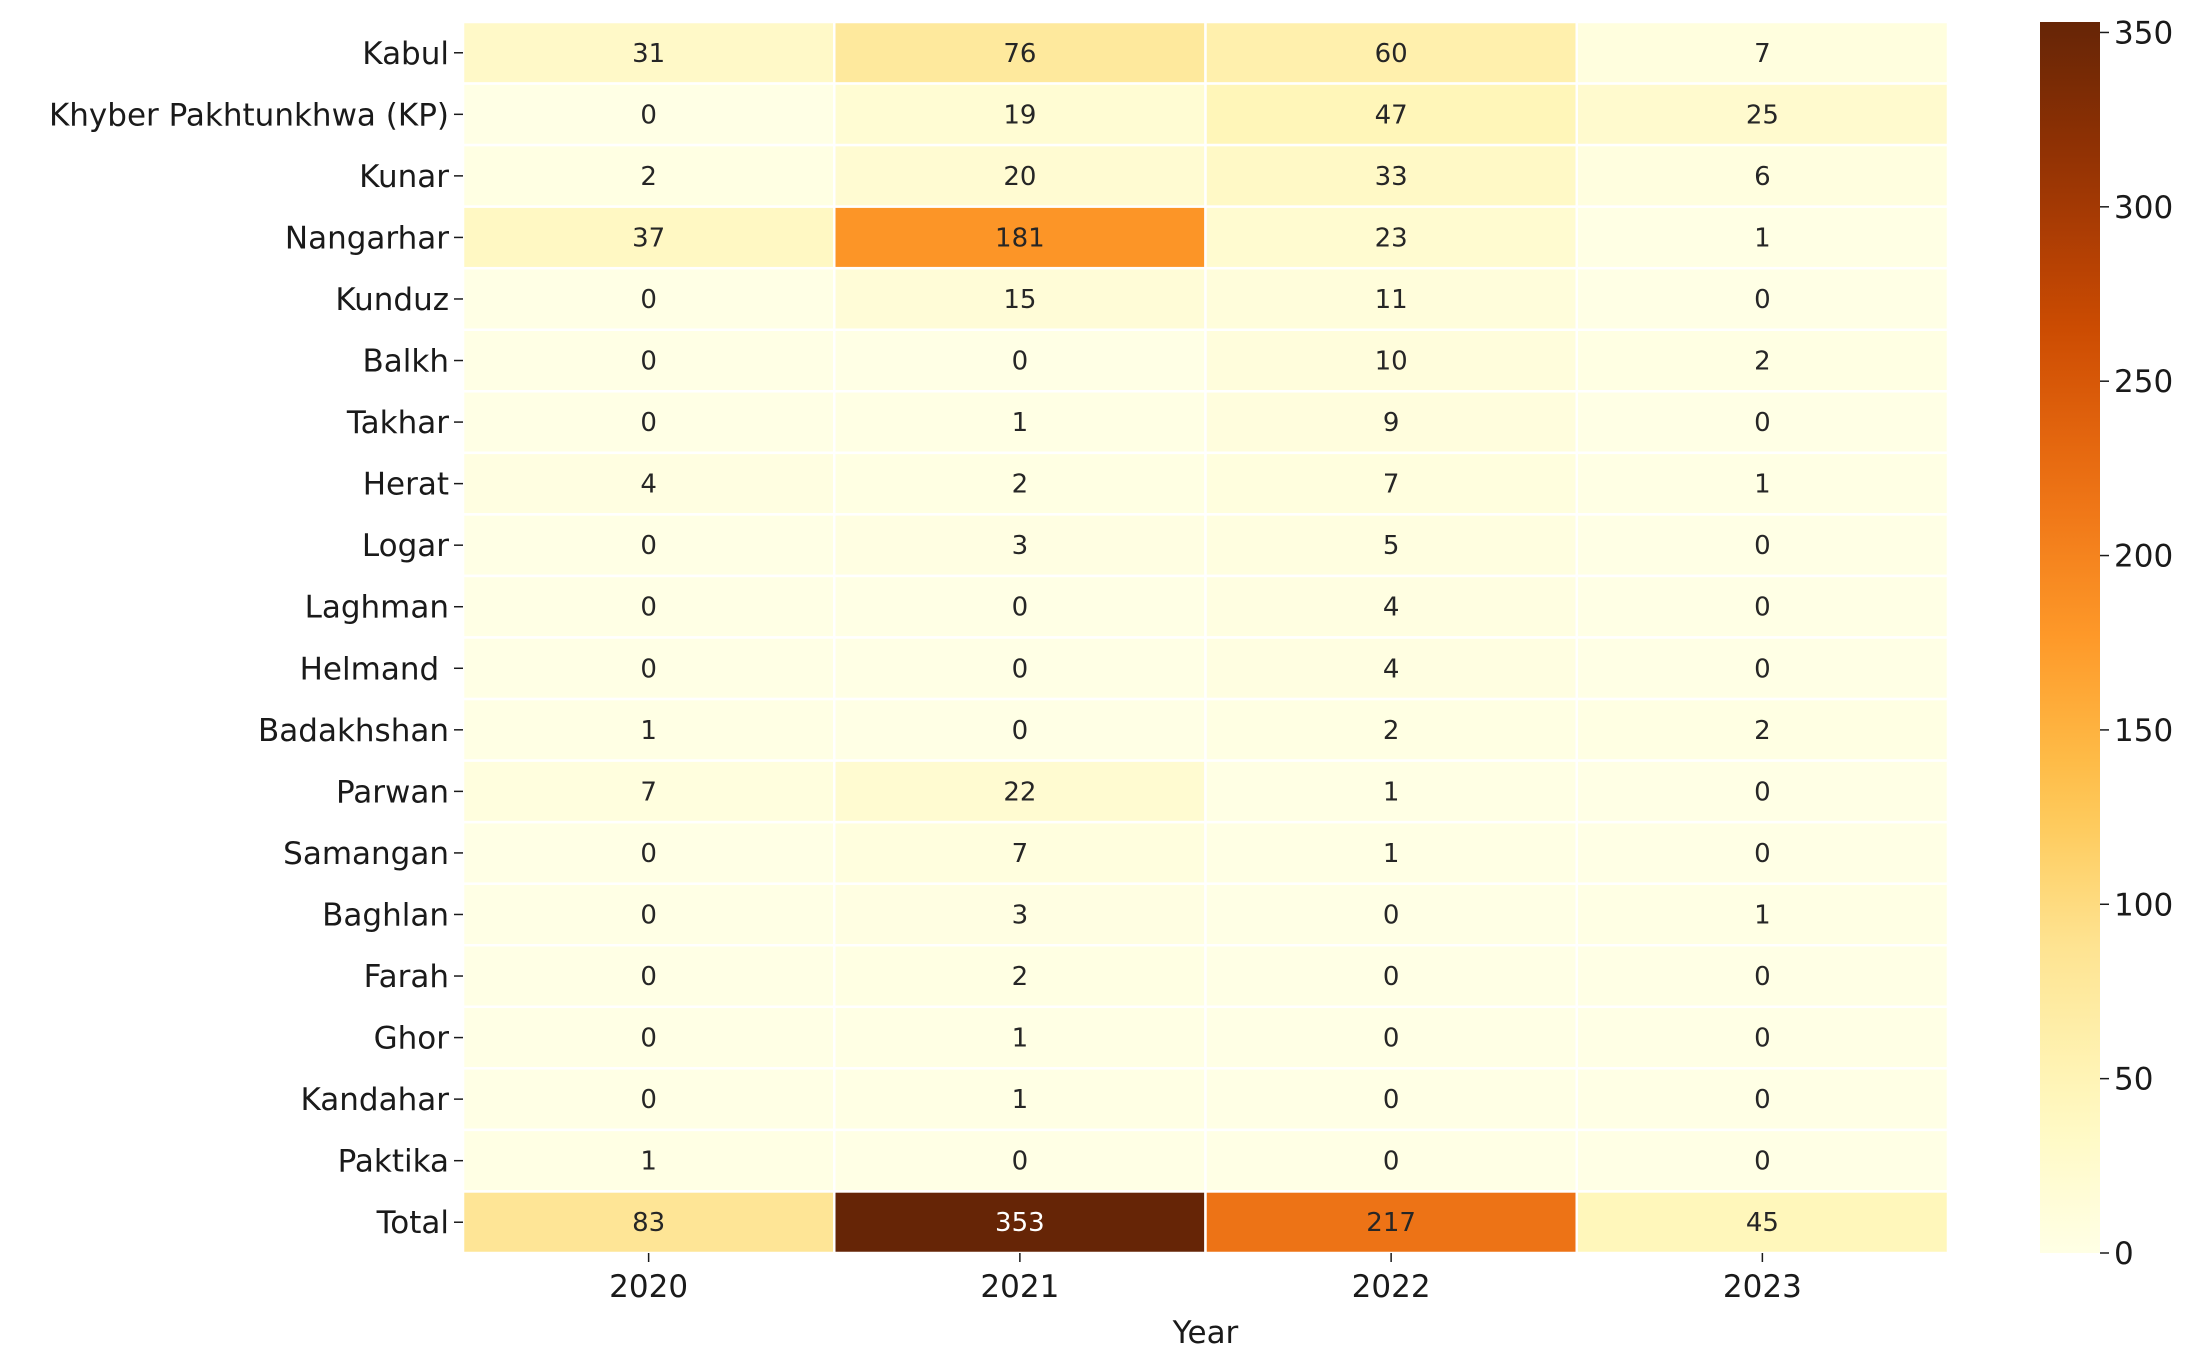 This screenshot has height=1361, width=2196. Describe the element at coordinates (1019, 792) in the screenshot. I see `cell-value-label: 22` at that location.